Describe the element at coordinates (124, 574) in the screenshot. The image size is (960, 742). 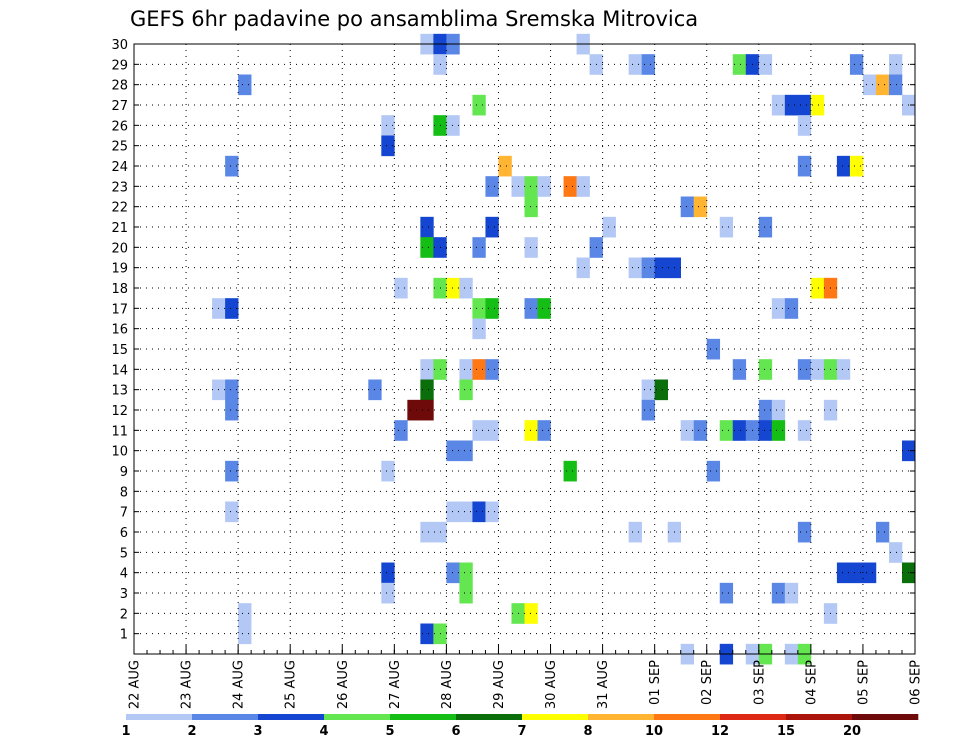
I see `y-tick-label: 4` at that location.